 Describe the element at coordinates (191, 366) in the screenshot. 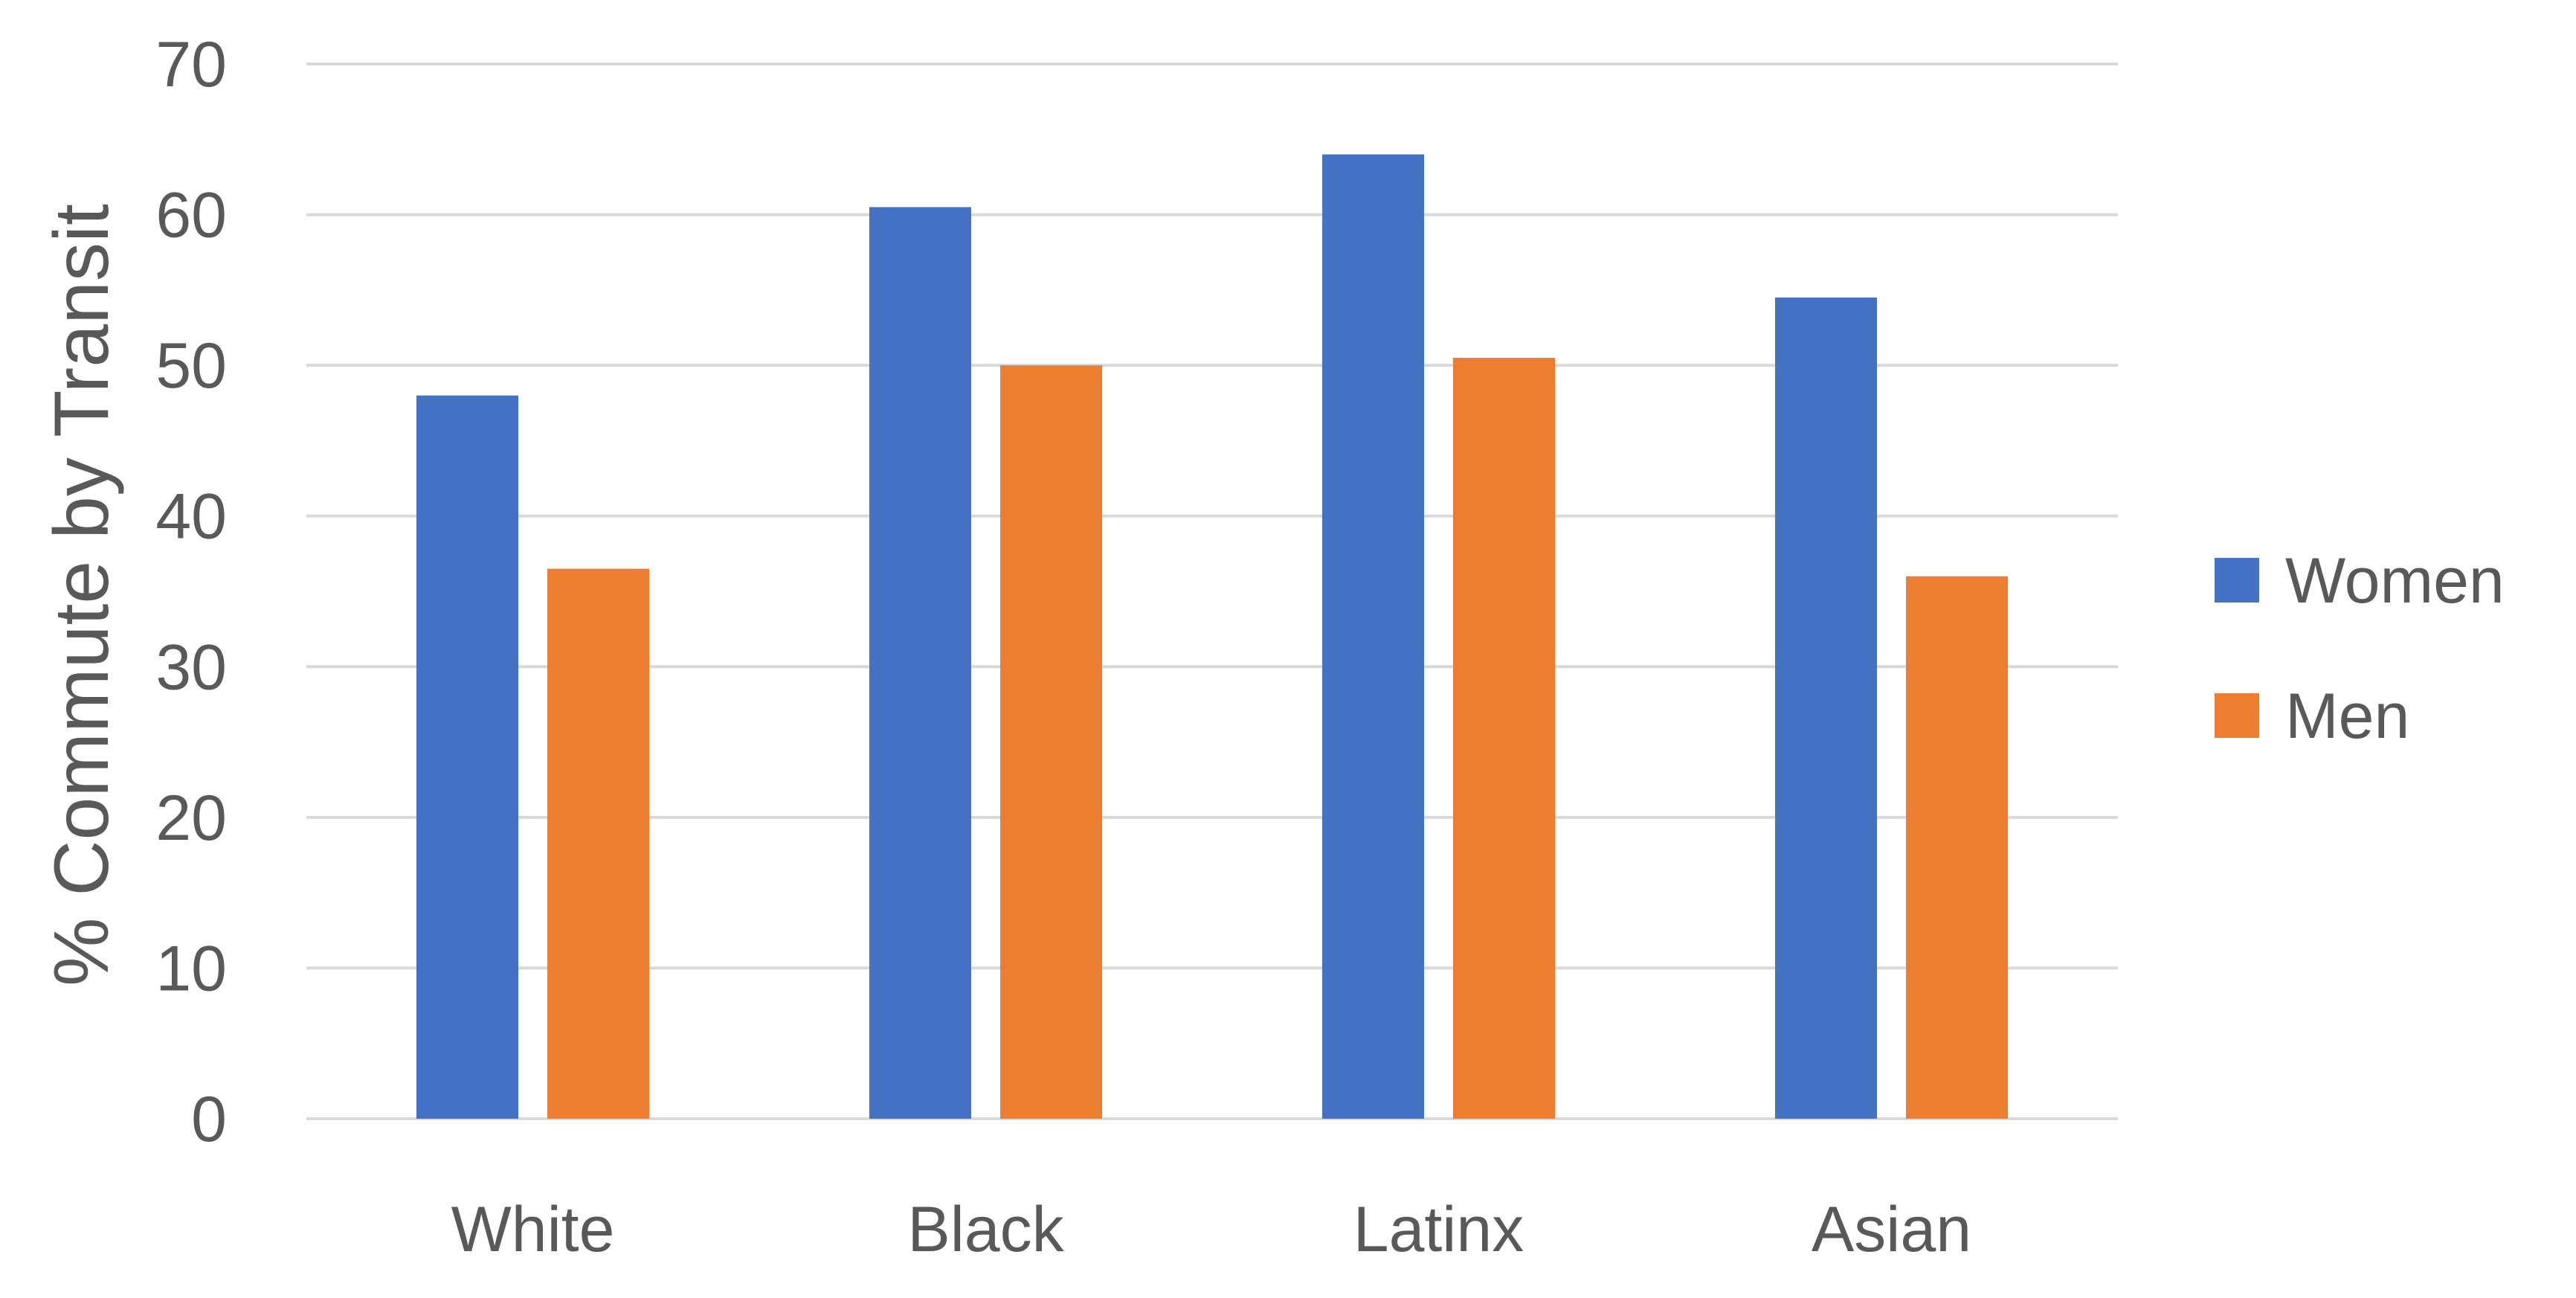

I see `y-tick-label: 50` at that location.